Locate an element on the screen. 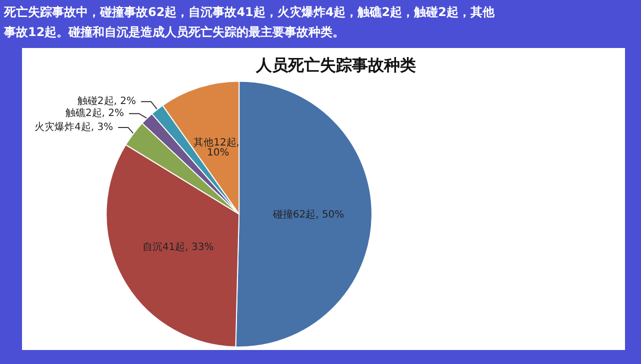 This screenshot has width=641, height=364. slice-label: 其他12起, 10% is located at coordinates (218, 147).